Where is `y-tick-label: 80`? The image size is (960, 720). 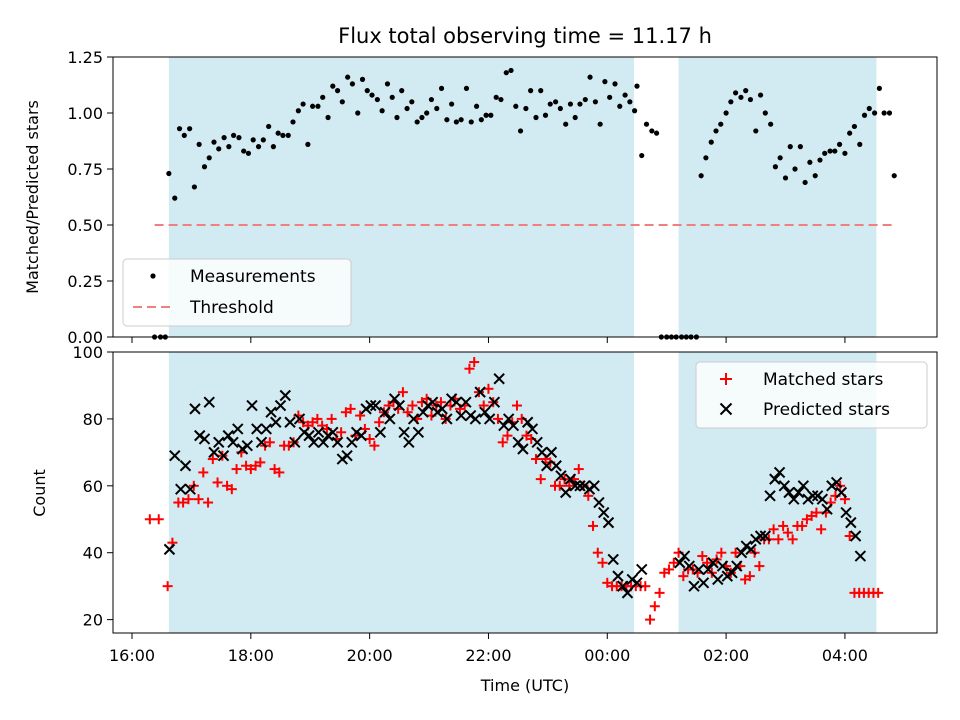 y-tick-label: 80 is located at coordinates (93, 419).